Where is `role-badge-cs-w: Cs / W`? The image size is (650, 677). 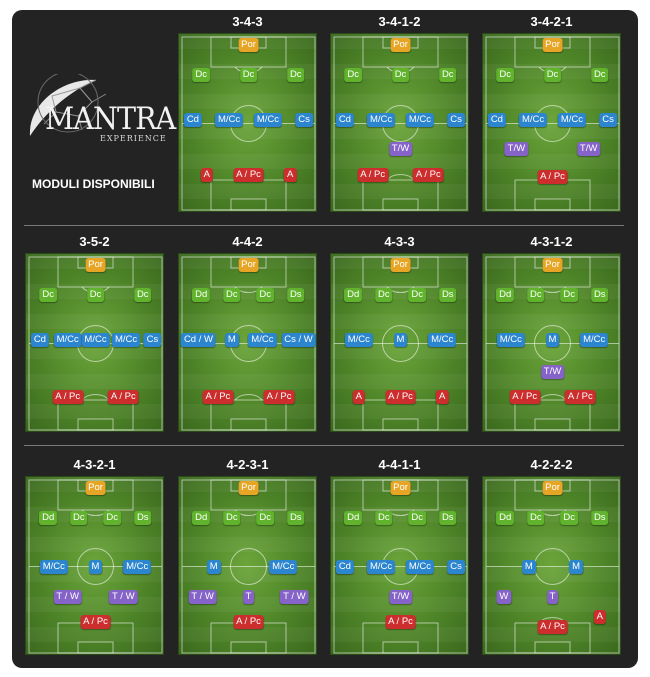 role-badge-cs-w: Cs / W is located at coordinates (298, 339).